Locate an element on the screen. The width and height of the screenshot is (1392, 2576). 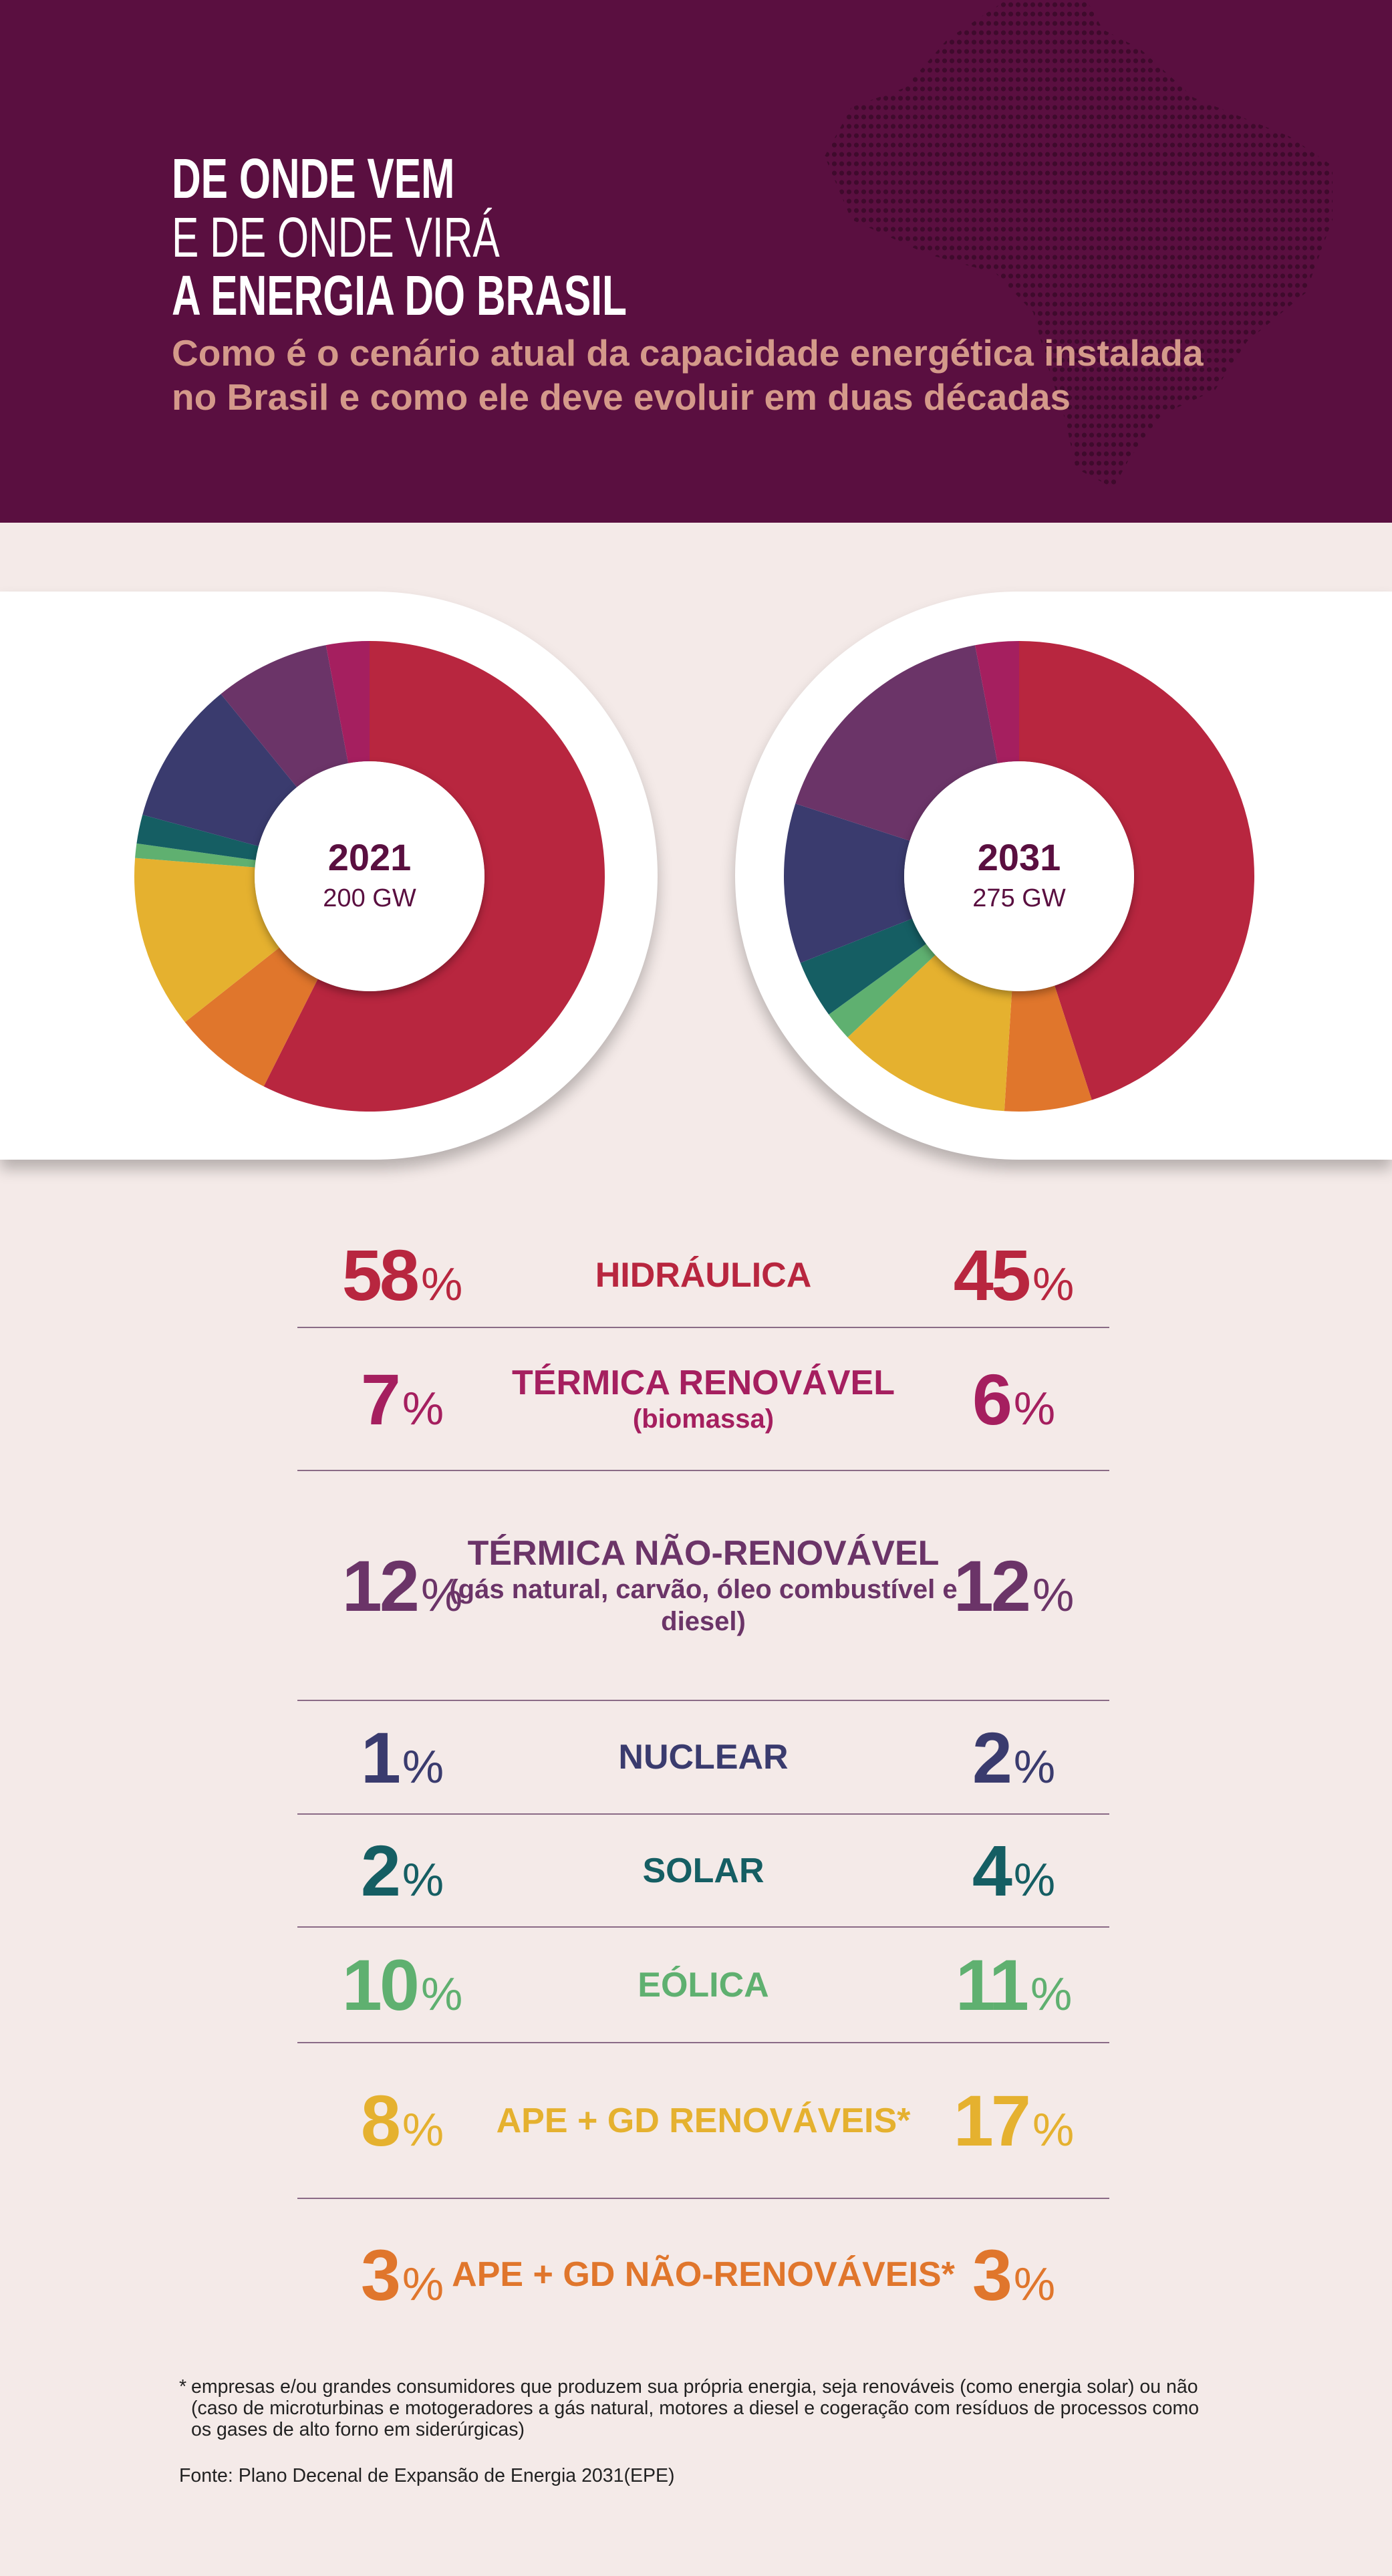
table-row: 2% SOLAR 4% is located at coordinates (703, 1871).